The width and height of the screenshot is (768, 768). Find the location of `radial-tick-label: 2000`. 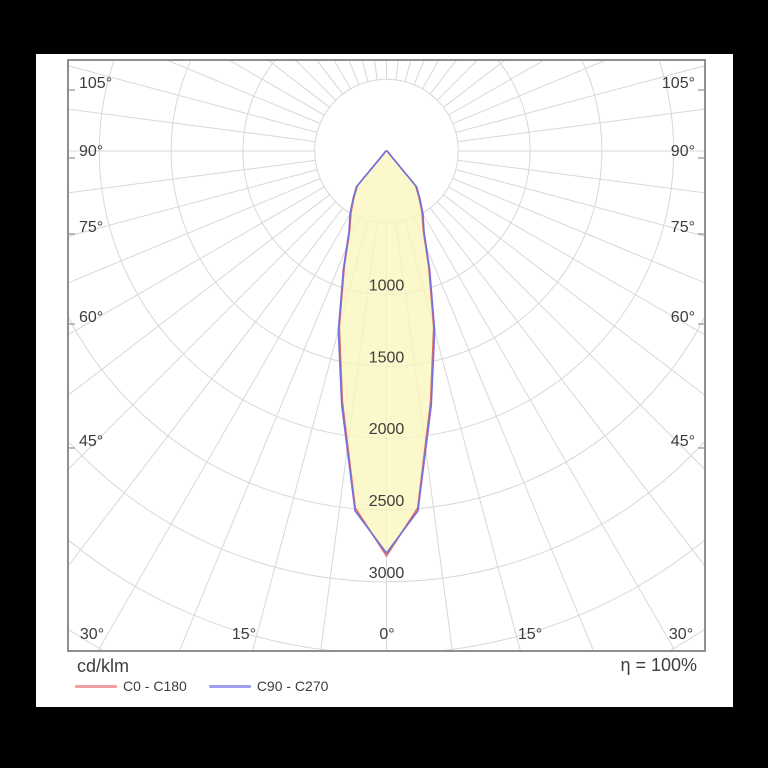

radial-tick-label: 2000 is located at coordinates (387, 429).